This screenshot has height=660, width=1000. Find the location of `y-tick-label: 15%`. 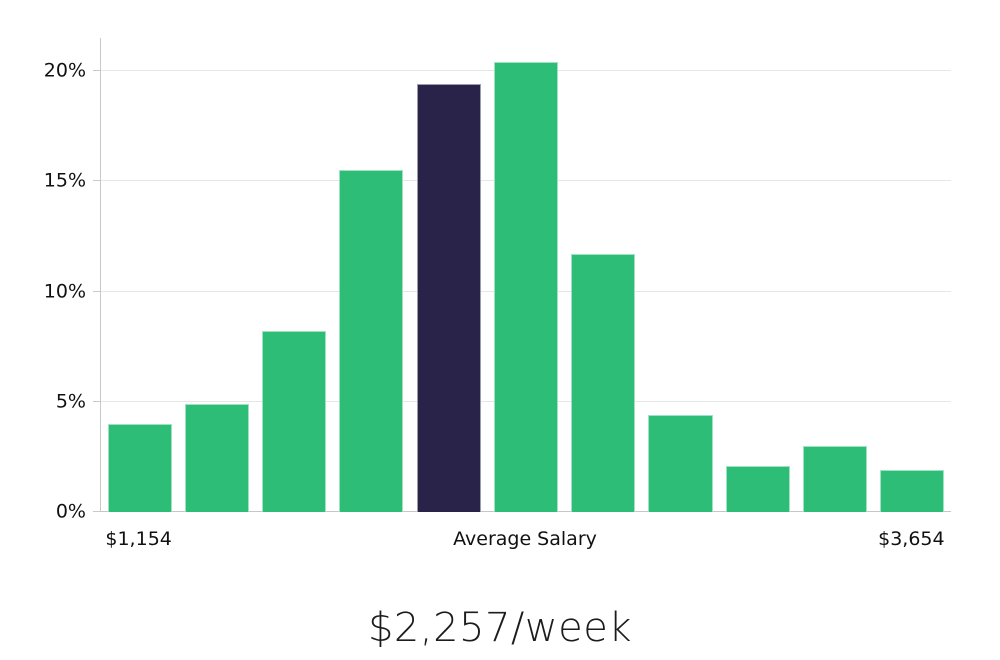

y-tick-label: 15% is located at coordinates (64, 180).